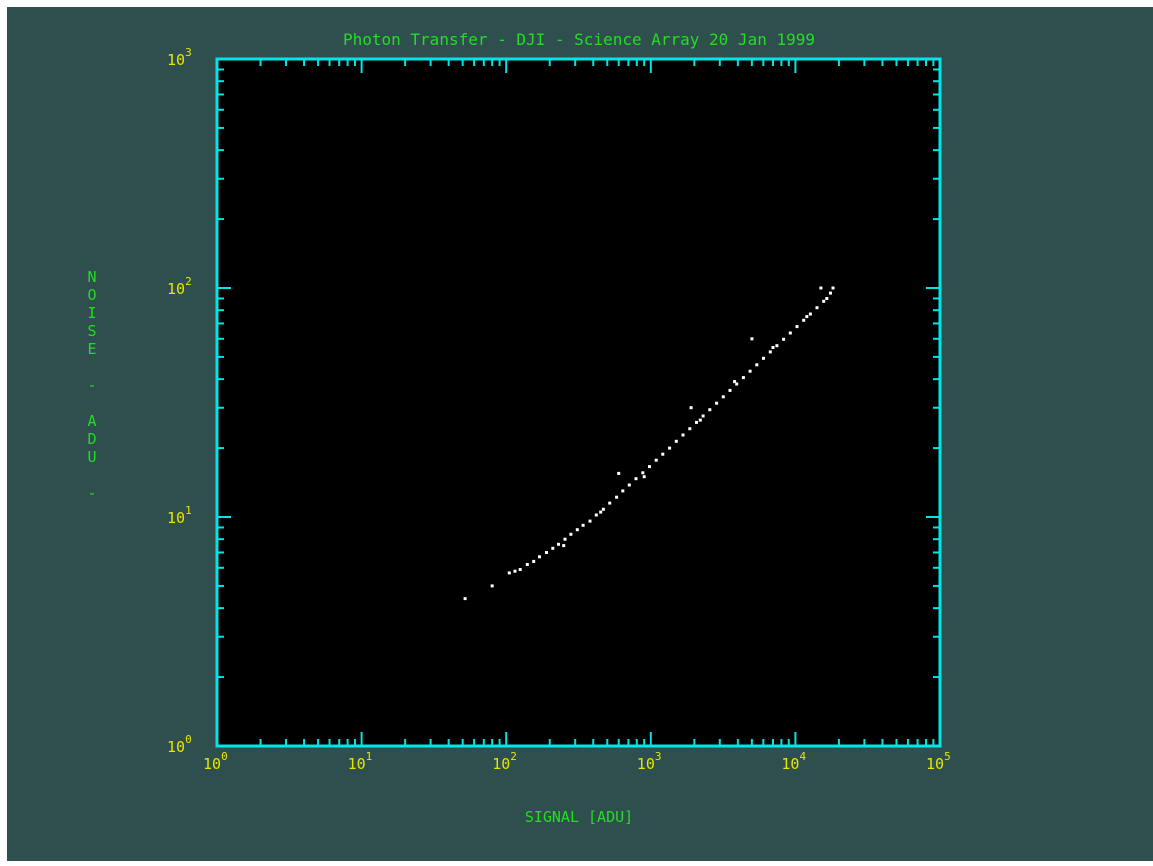 This screenshot has width=1153, height=866. What do you see at coordinates (947, 756) in the screenshot?
I see `x-tick-exponent-5: 5` at bounding box center [947, 756].